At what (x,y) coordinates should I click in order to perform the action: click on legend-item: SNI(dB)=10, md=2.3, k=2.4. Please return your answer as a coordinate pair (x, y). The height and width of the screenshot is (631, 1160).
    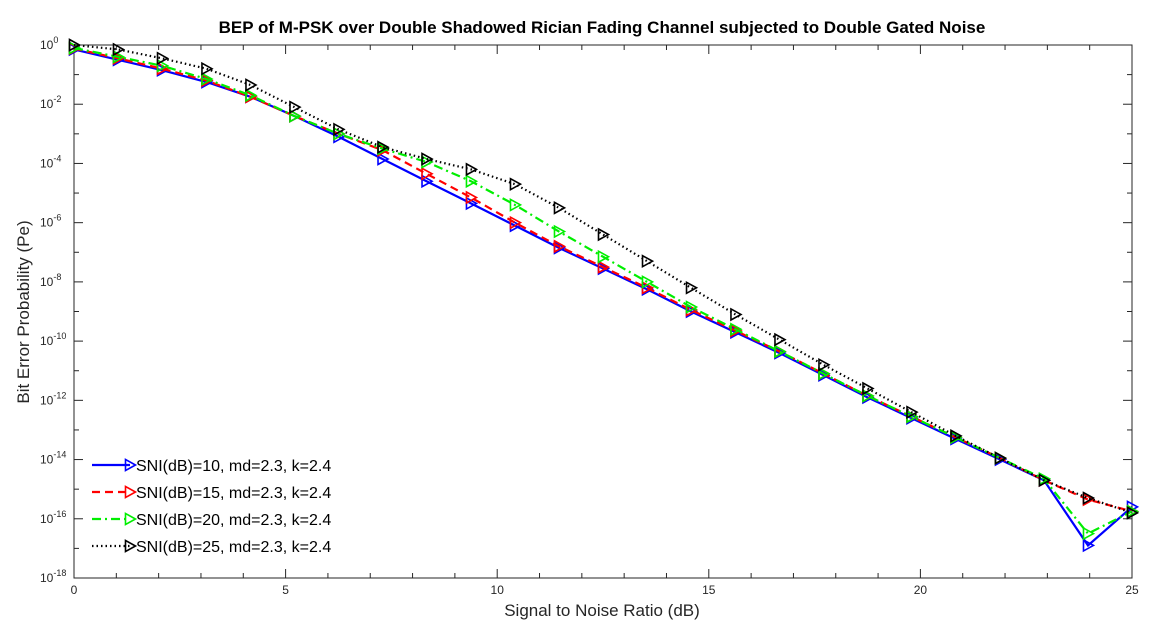
    Looking at the image, I should click on (211, 466).